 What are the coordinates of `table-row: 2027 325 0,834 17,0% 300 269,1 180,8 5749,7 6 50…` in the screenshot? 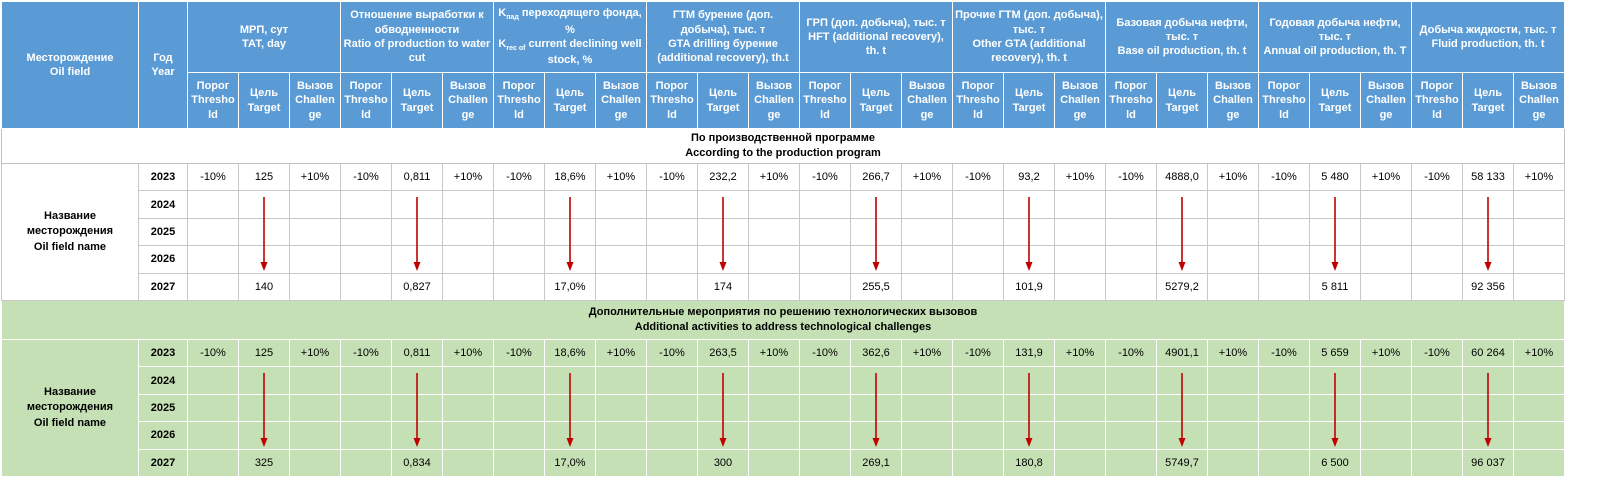 It's located at (783, 462).